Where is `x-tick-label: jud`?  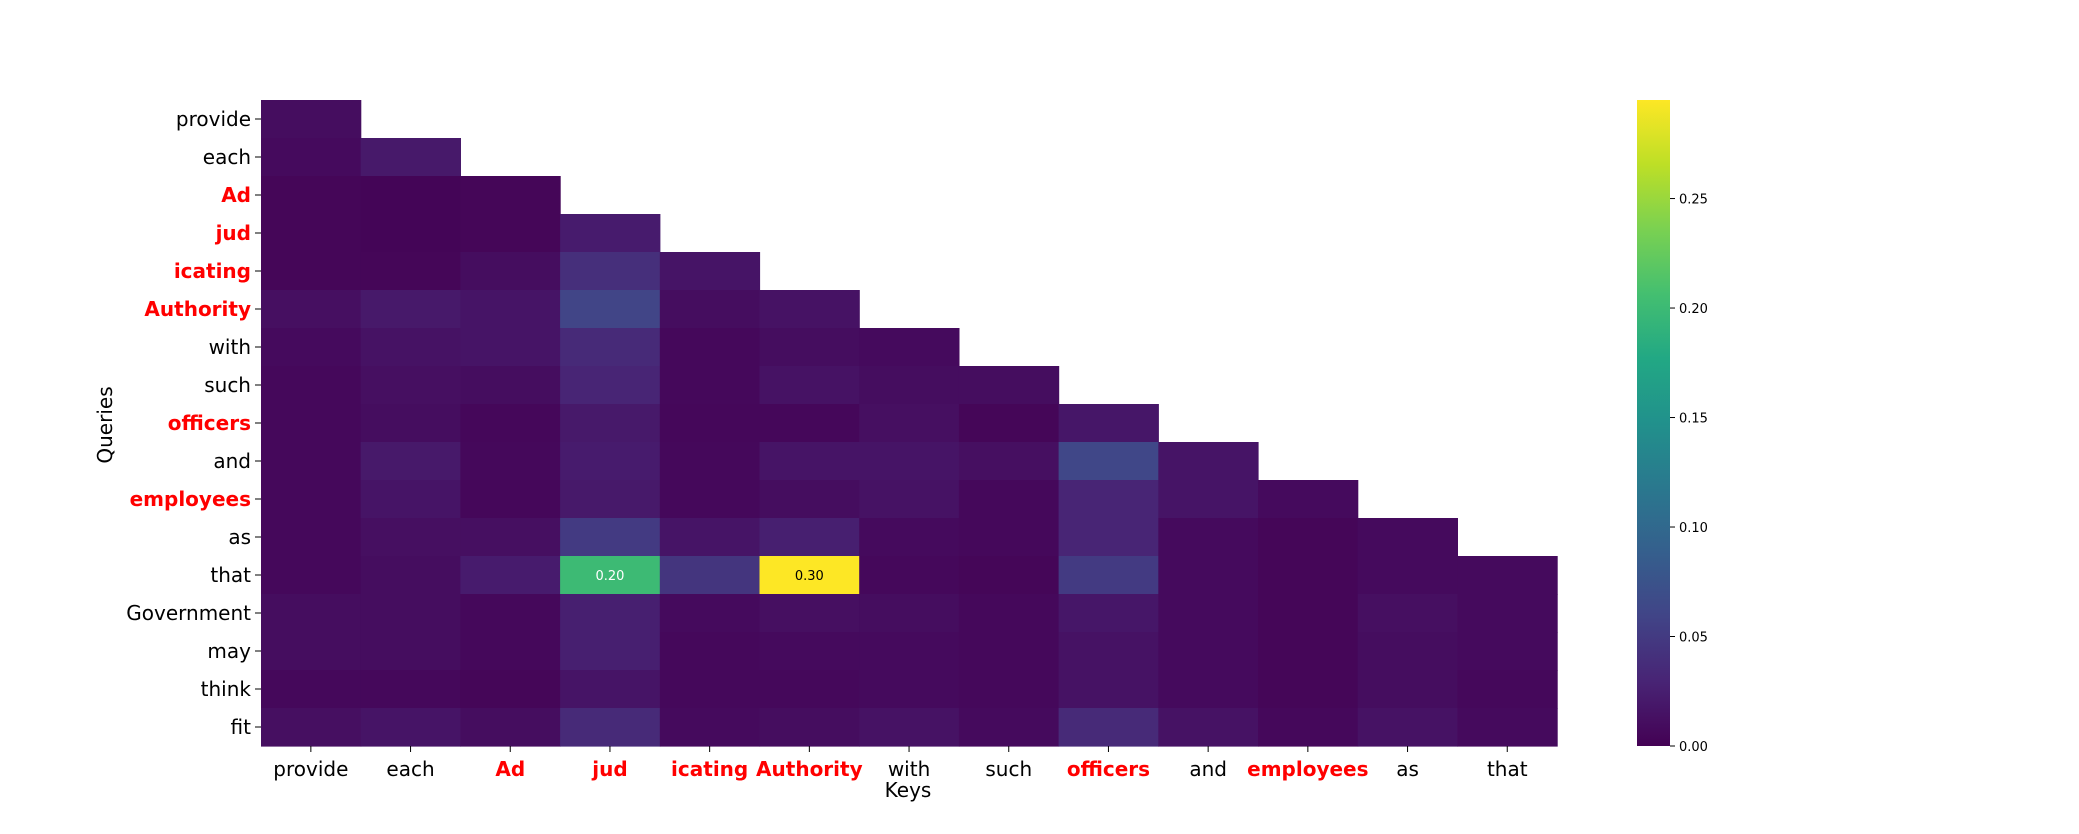
x-tick-label: jud is located at coordinates (609, 769).